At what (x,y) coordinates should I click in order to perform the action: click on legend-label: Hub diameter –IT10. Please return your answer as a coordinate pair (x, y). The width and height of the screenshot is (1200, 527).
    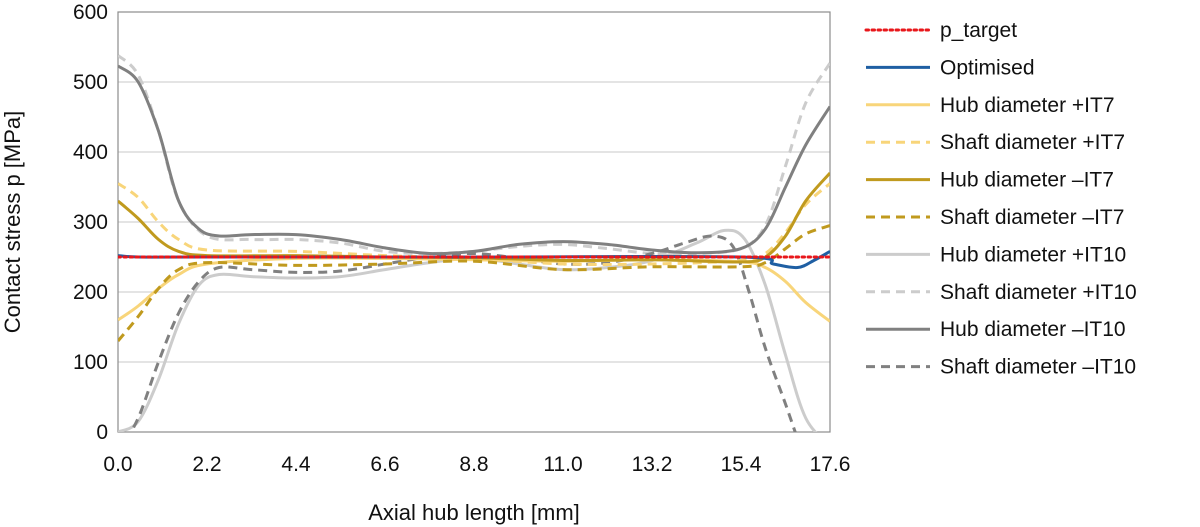
    Looking at the image, I should click on (1033, 329).